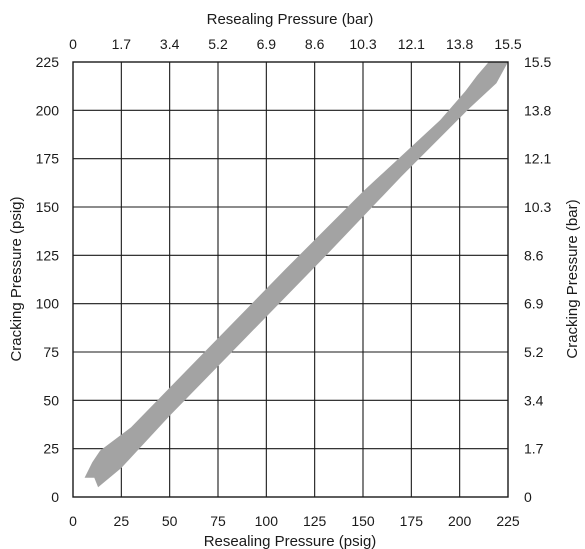  Describe the element at coordinates (534, 255) in the screenshot. I see `y-tick-label-right: 8.6` at that location.